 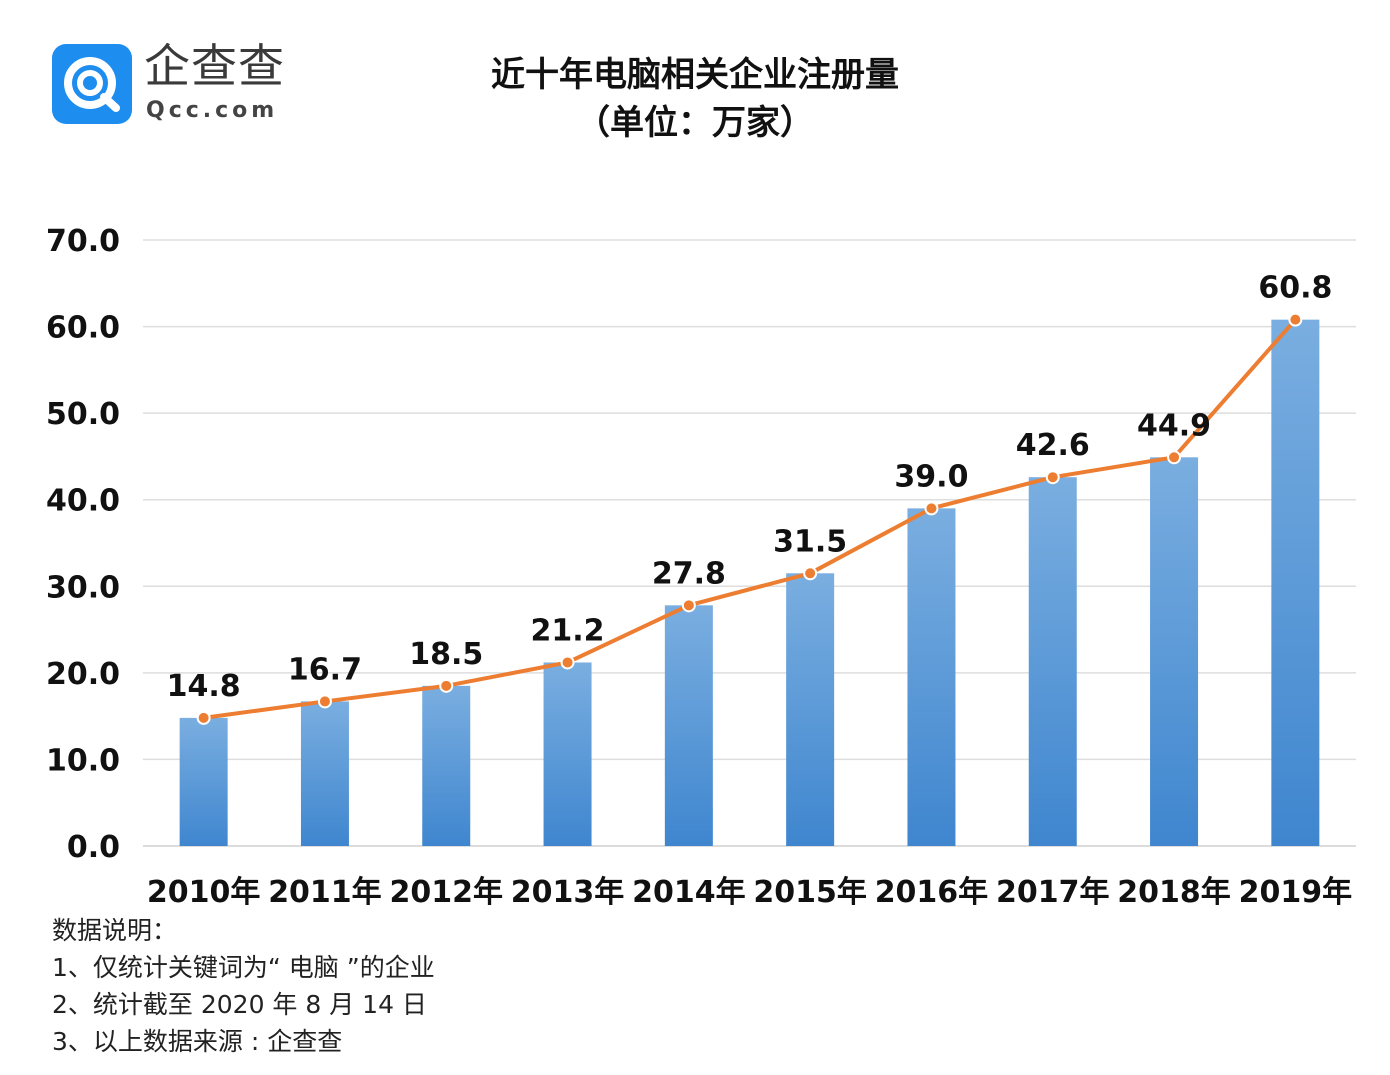 What do you see at coordinates (689, 892) in the screenshot?
I see `x-tick-label: 2014年` at bounding box center [689, 892].